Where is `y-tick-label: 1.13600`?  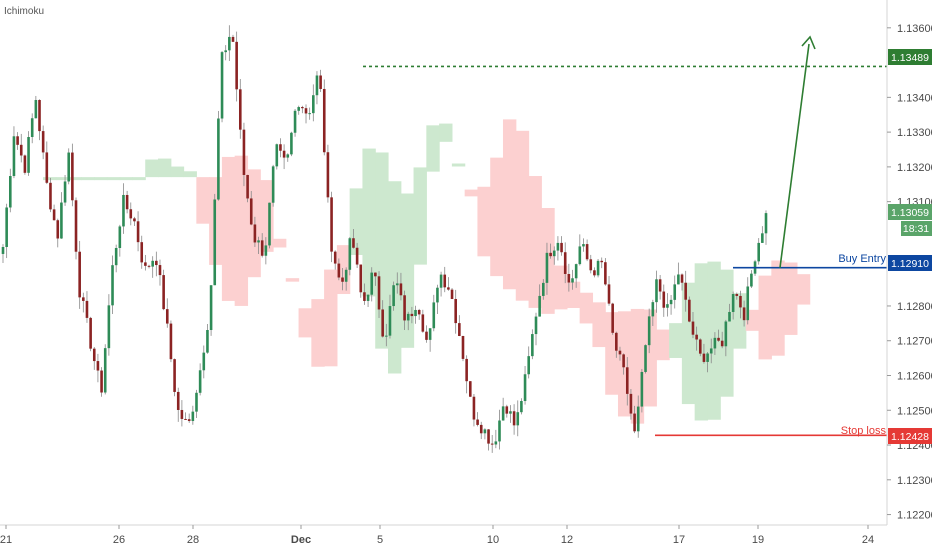
y-tick-label: 1.13600 is located at coordinates (914, 29).